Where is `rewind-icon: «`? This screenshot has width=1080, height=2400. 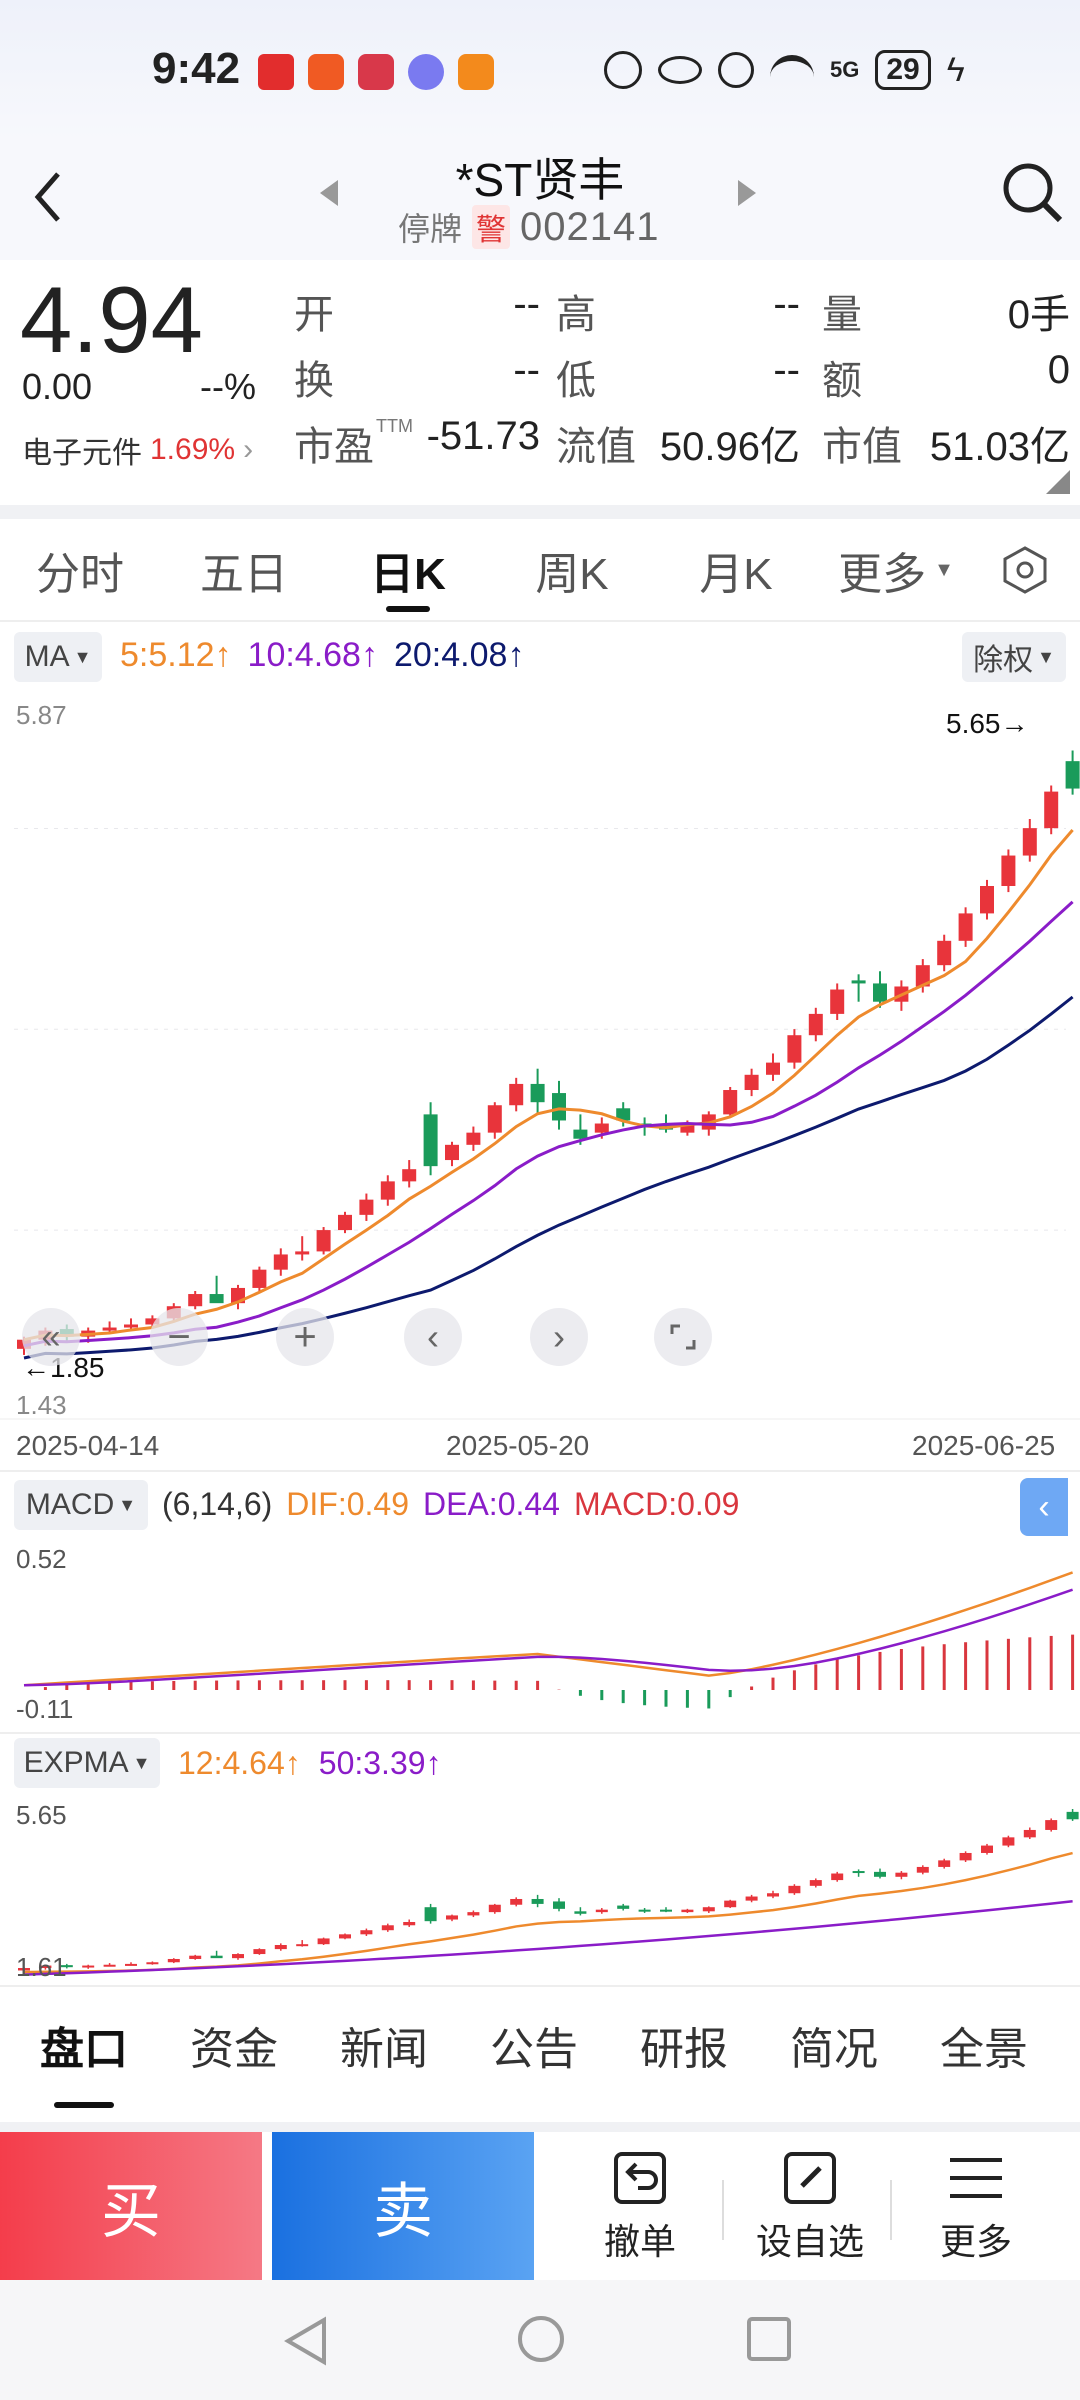 rewind-icon: « is located at coordinates (51, 1336).